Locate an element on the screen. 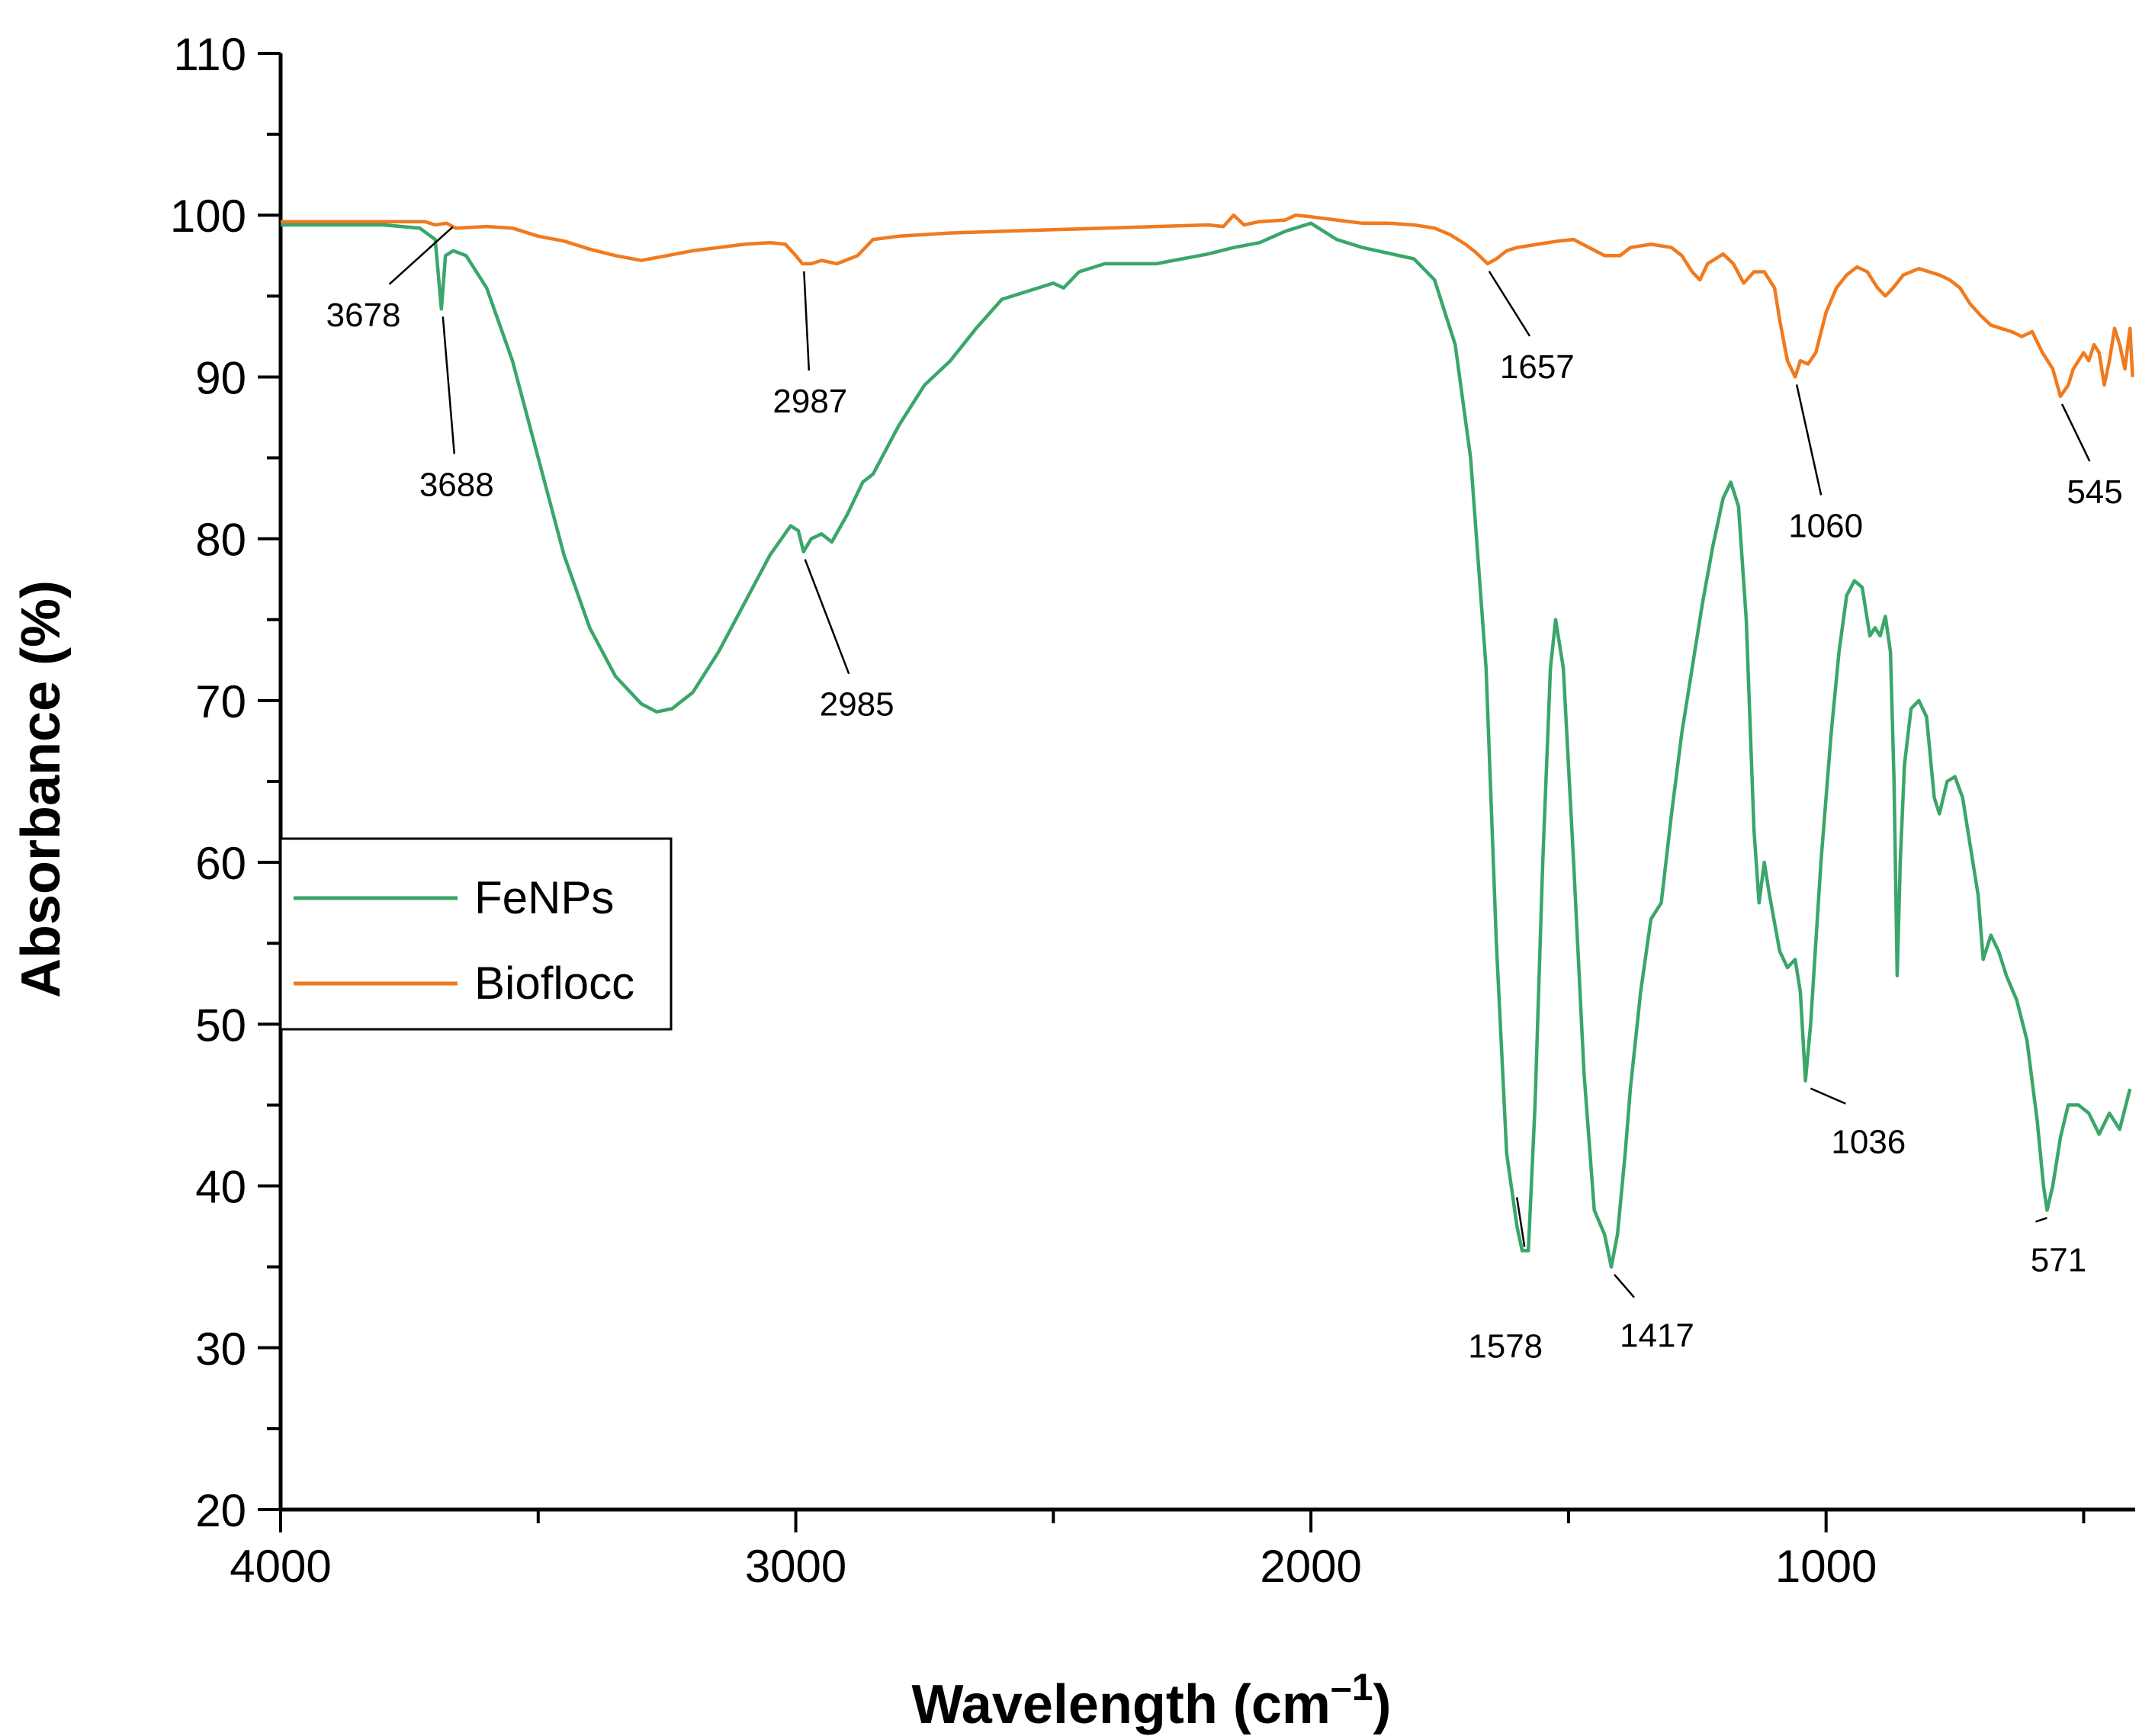 This screenshot has height=1736, width=2155. annotation-label-1578: 1578 is located at coordinates (1505, 1346).